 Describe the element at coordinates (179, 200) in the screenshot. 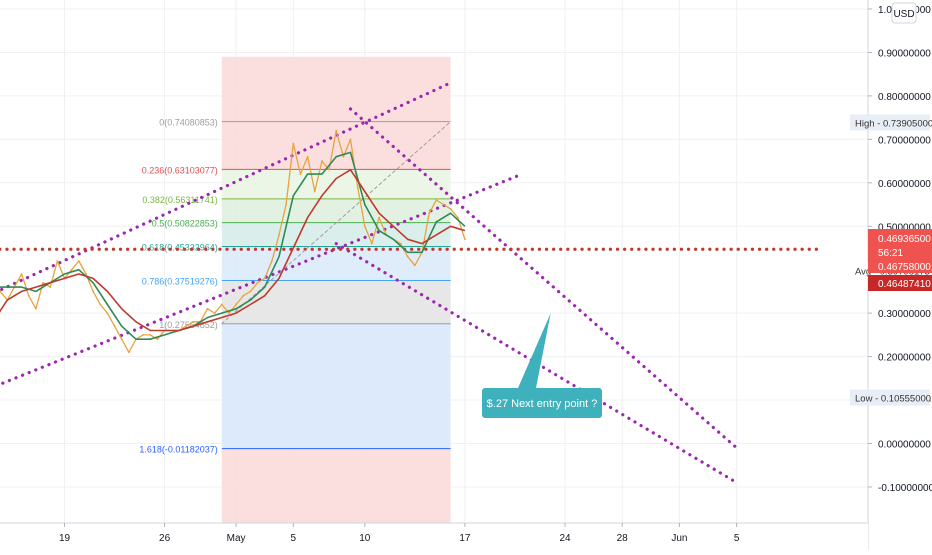

I see `fib-level-label: 0.382(0.56311741)` at that location.